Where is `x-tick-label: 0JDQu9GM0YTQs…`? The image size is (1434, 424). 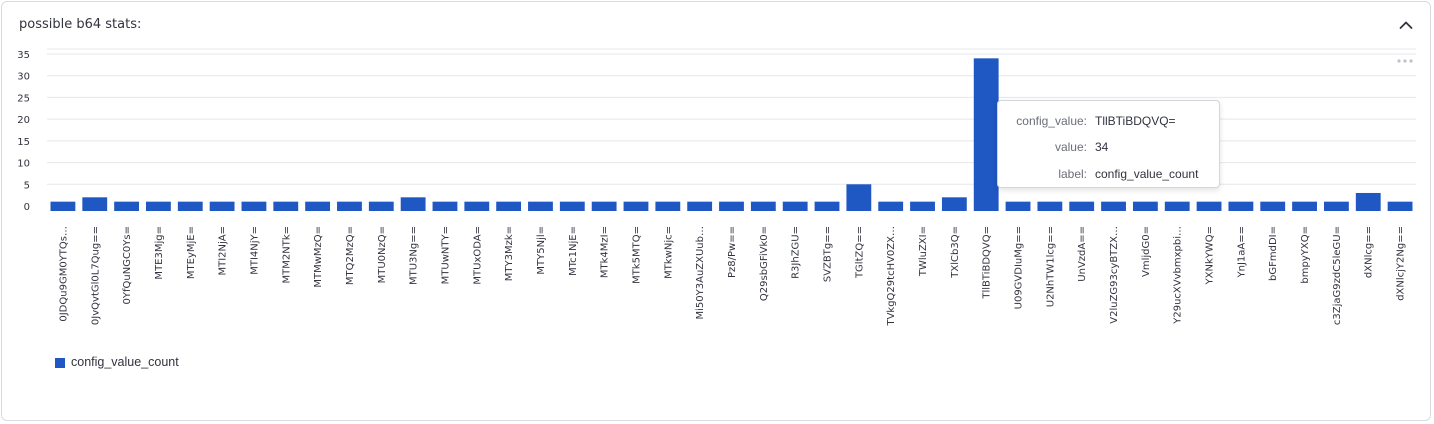
x-tick-label: 0JDQu9GM0YTQs… is located at coordinates (63, 274).